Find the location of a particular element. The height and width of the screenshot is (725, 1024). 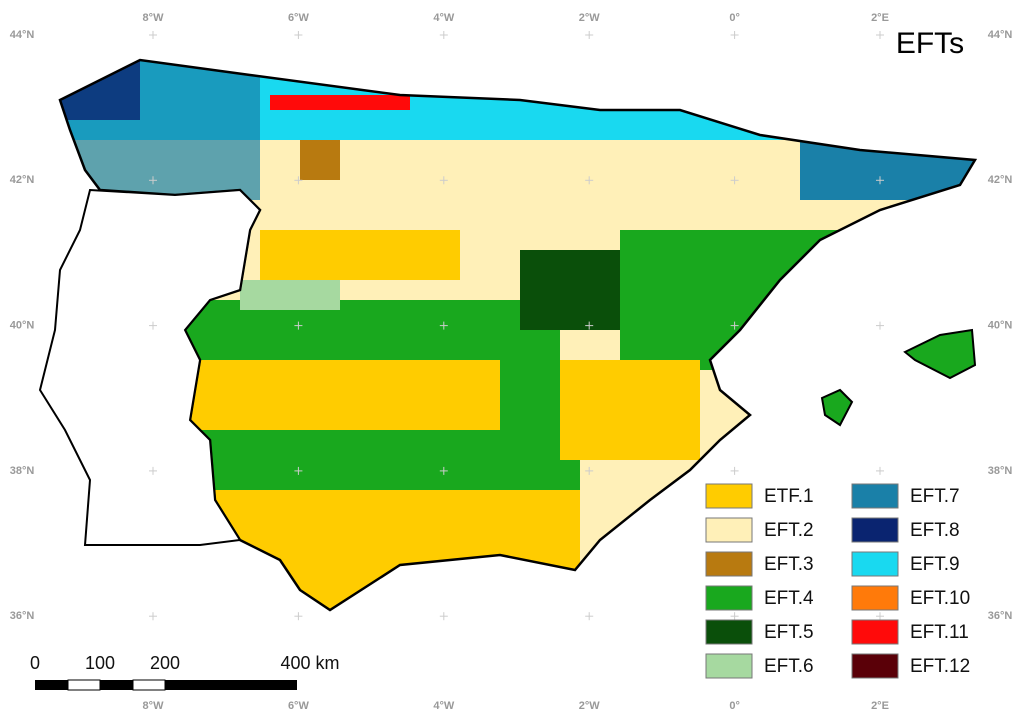

legend-label: EFT.2 is located at coordinates (789, 530).